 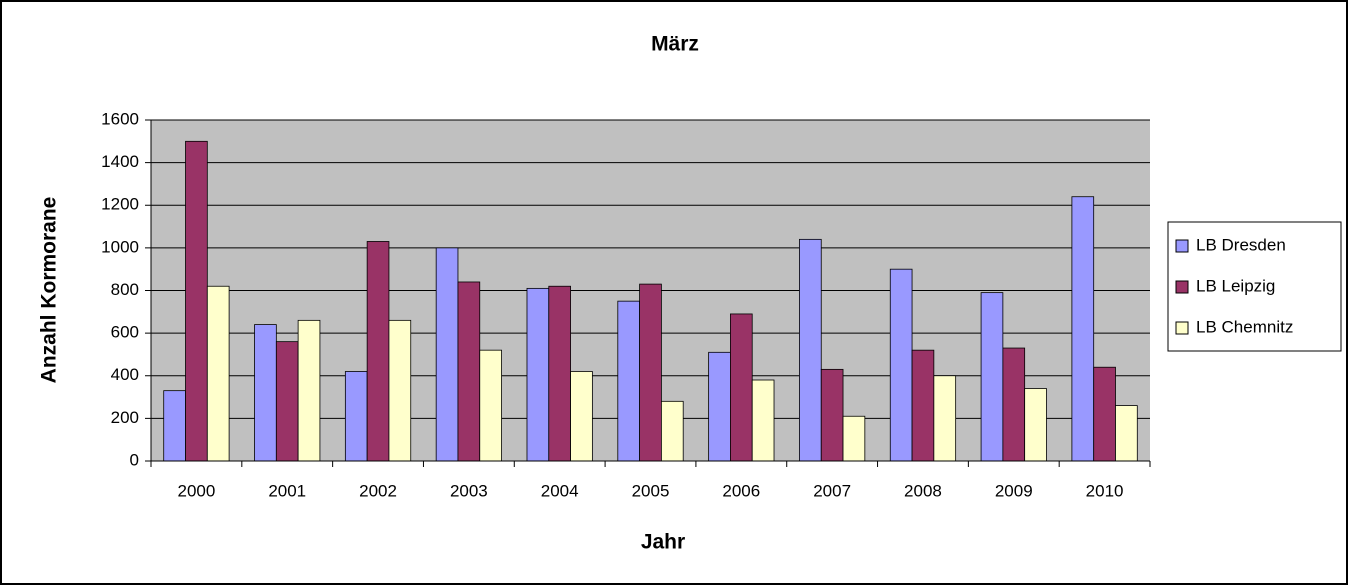 I want to click on x-tick-label: 2003, so click(x=469, y=490).